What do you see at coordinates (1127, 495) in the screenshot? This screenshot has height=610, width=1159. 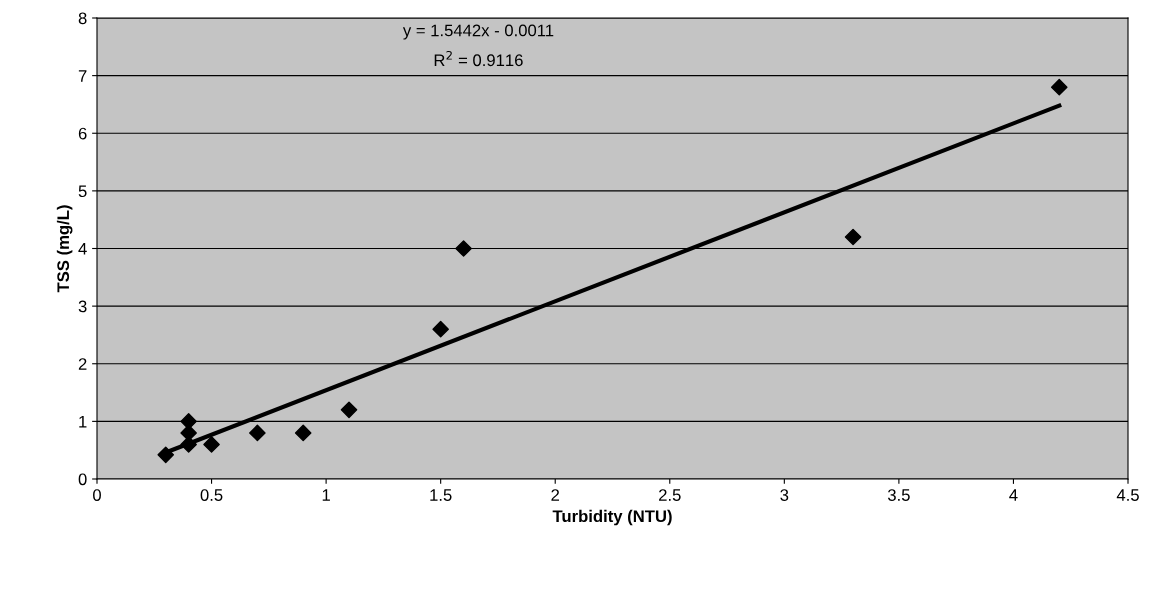 I see `x-tick-label: 4.5` at bounding box center [1127, 495].